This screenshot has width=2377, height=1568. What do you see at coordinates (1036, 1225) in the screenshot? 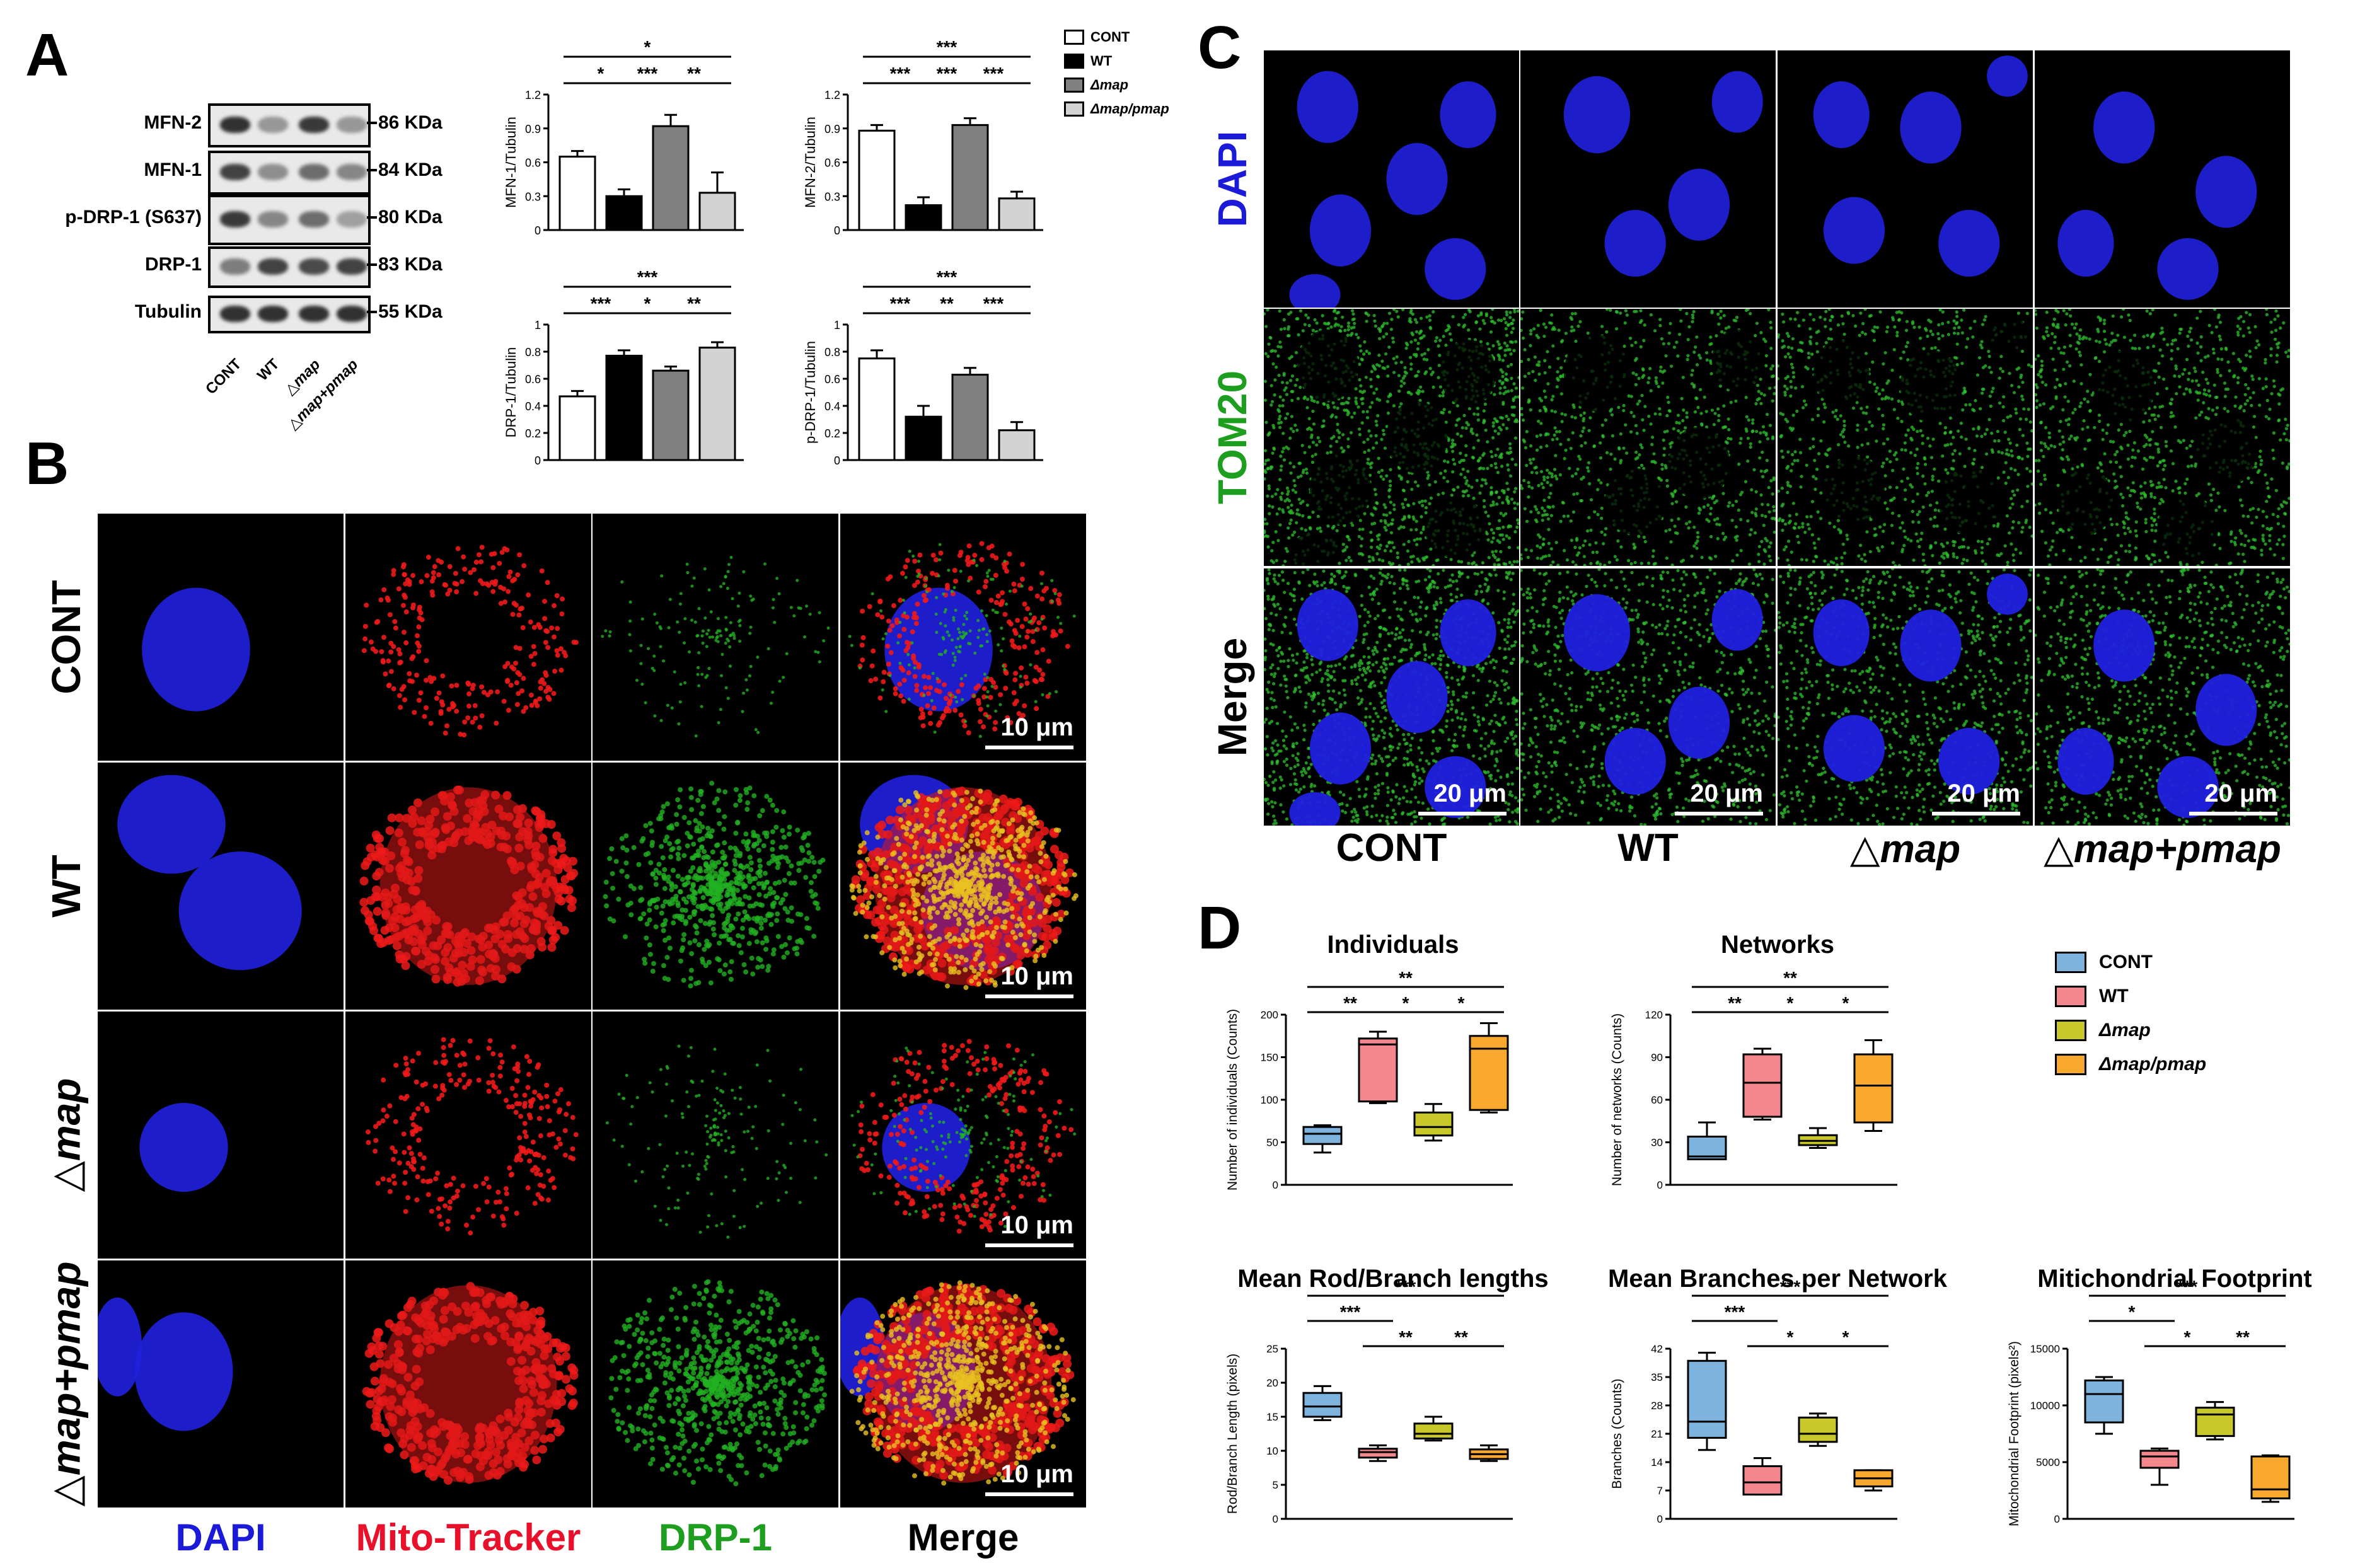
I see `scale-bar-label: 10 μm` at bounding box center [1036, 1225].